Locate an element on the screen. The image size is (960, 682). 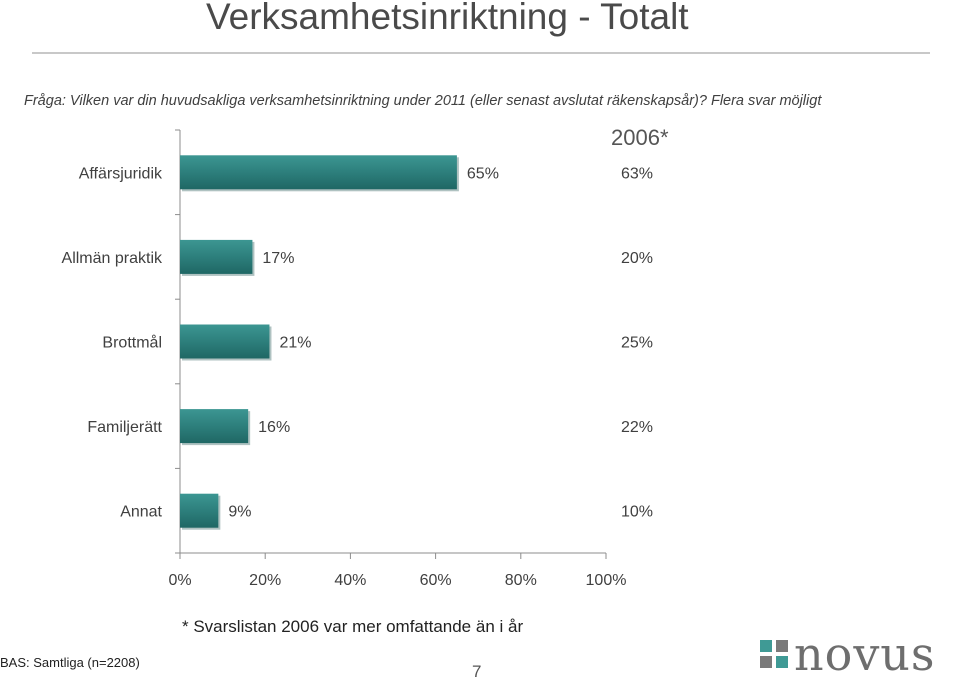
category-label: Familjerätt is located at coordinates (124, 427).